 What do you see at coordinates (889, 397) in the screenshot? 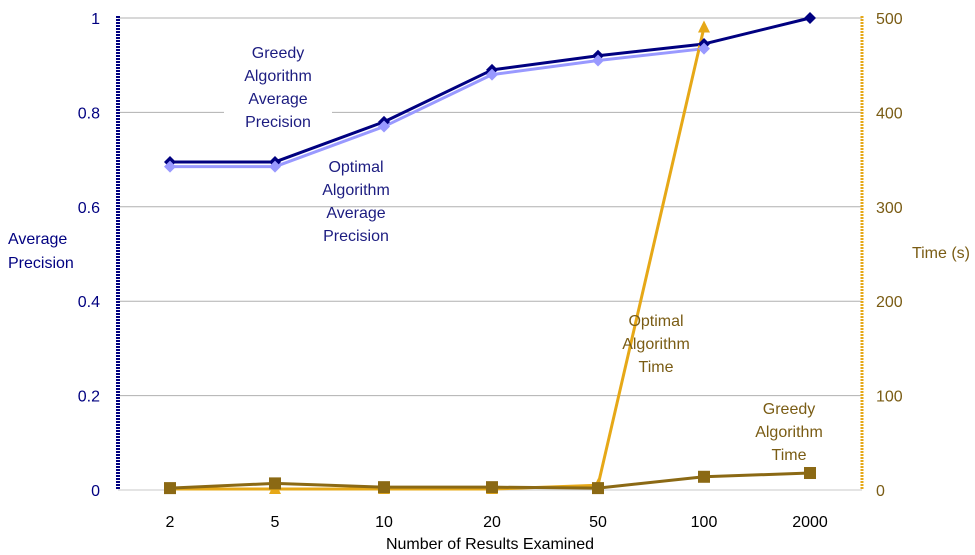
I see `y2-tick-label: 100` at bounding box center [889, 397].